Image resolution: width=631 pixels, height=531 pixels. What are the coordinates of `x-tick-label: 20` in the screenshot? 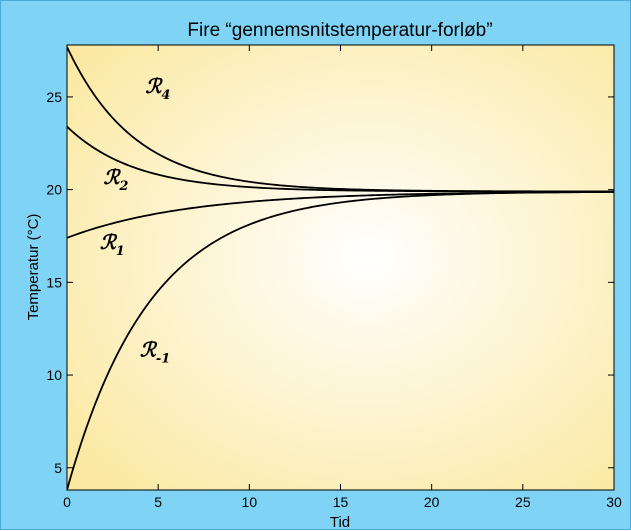 It's located at (432, 502).